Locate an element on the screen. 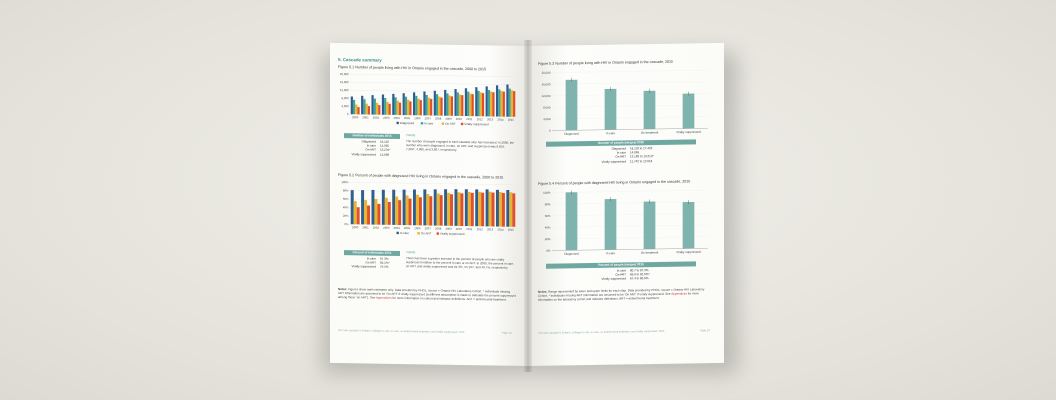  left-notes-link: Appendices is located at coordinates (383, 297).